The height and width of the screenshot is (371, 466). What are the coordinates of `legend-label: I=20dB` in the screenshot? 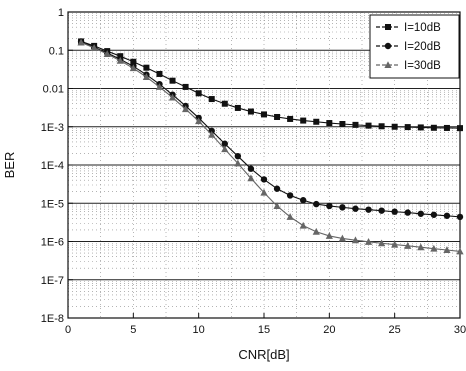 It's located at (422, 47).